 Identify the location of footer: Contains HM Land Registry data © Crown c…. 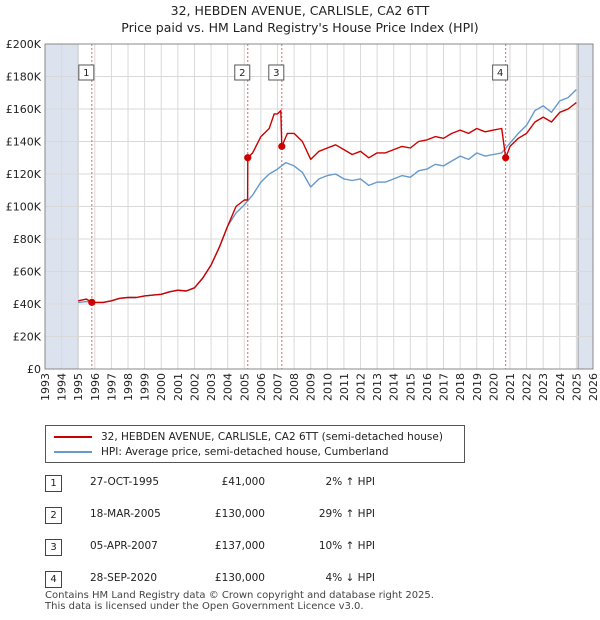
(239, 601).